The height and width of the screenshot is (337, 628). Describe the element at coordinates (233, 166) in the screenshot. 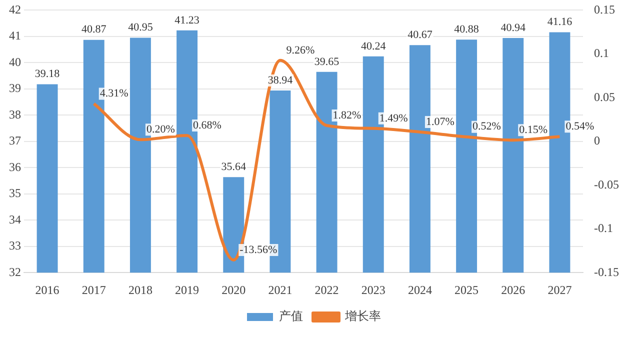

I see `data-label: 35.64` at that location.